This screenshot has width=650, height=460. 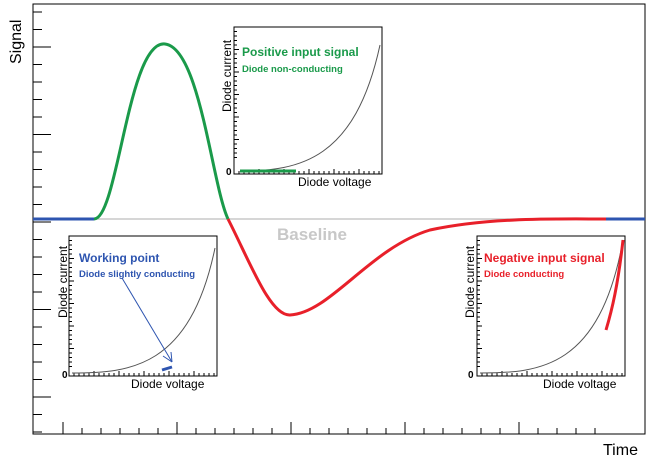 What do you see at coordinates (620, 450) in the screenshot?
I see `x-axis-label: Time` at bounding box center [620, 450].